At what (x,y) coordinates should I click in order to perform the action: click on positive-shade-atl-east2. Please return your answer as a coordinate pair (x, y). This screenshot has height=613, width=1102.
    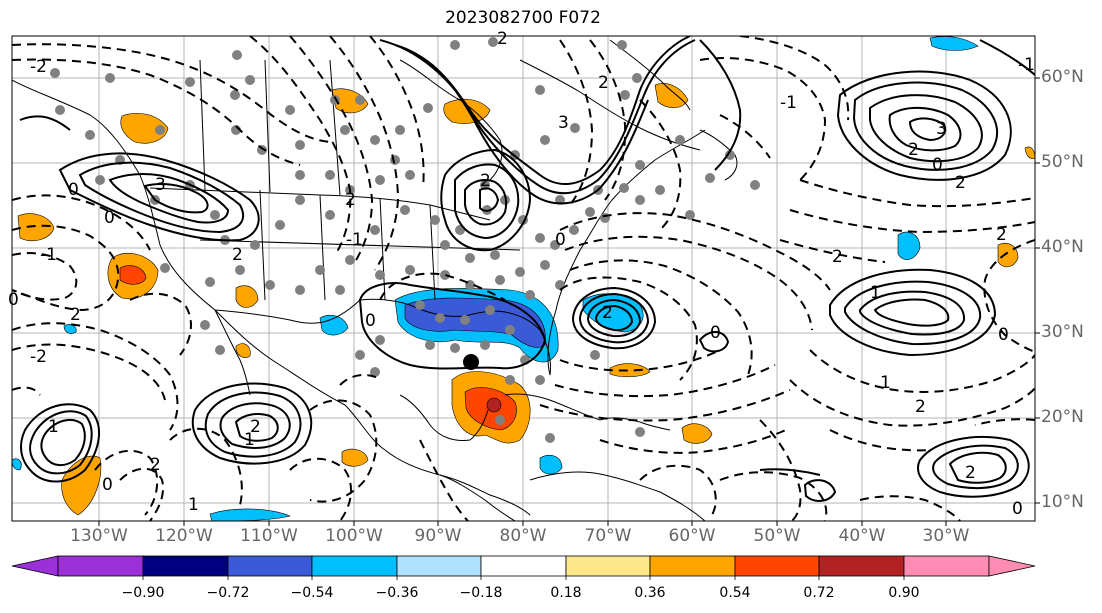
    Looking at the image, I should click on (1029, 152).